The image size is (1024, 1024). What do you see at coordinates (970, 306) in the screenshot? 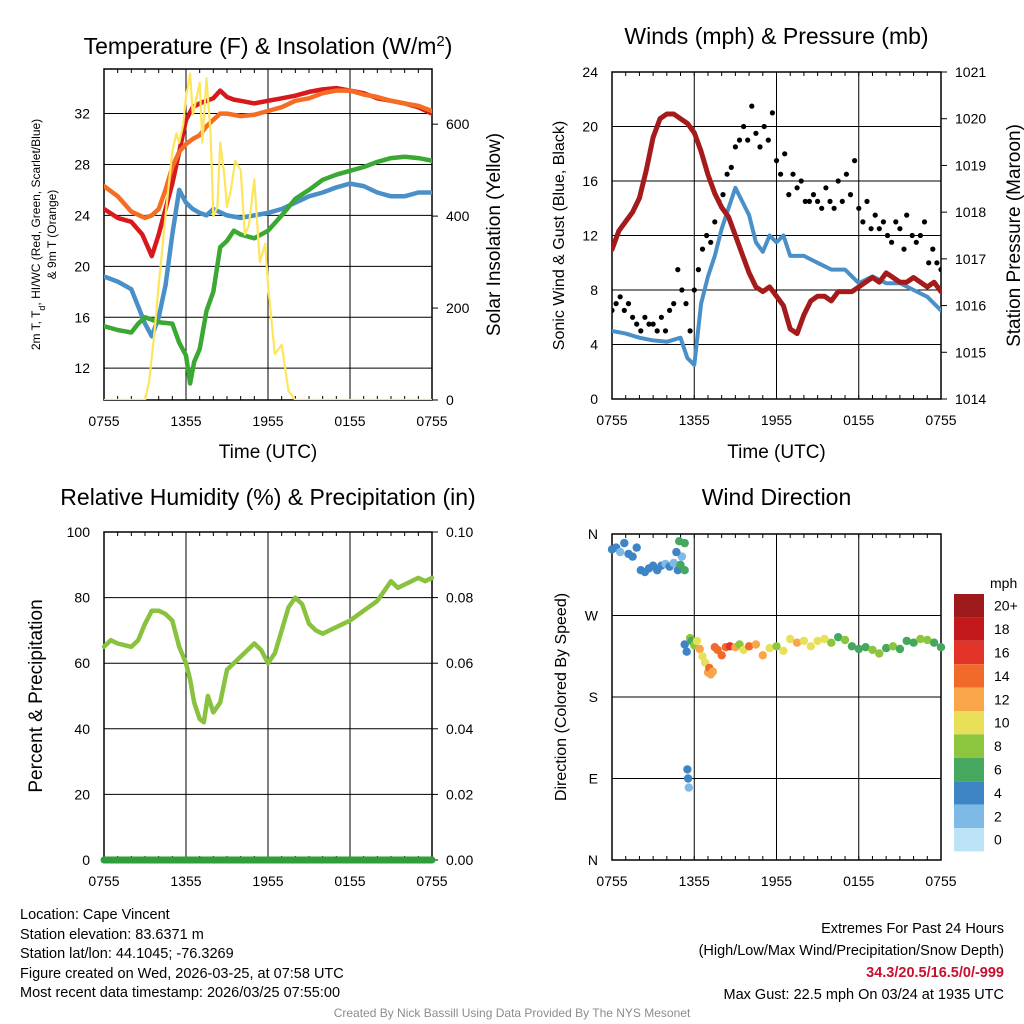
I see `y2-tick-label: 1016` at bounding box center [970, 306].